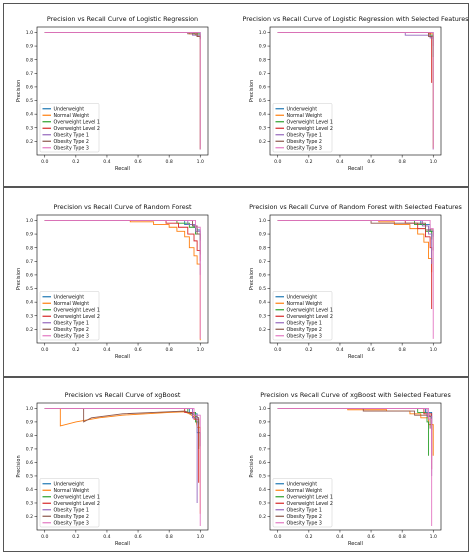 Image resolution: width=474 pixels, height=557 pixels. What do you see at coordinates (122, 169) in the screenshot?
I see `x-axis-label: Recall` at bounding box center [122, 169].